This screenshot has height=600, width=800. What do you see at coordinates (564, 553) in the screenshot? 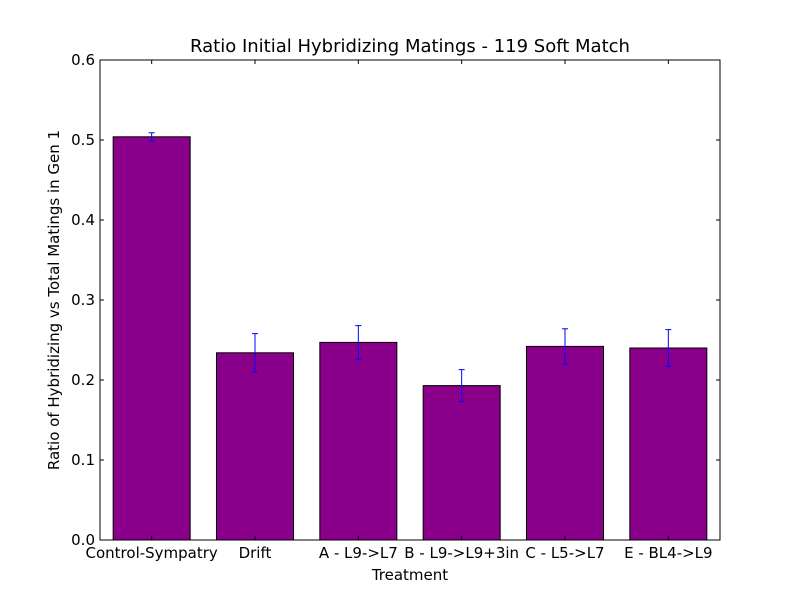
I see `x-tick-label: C - L5->L7` at bounding box center [564, 553].